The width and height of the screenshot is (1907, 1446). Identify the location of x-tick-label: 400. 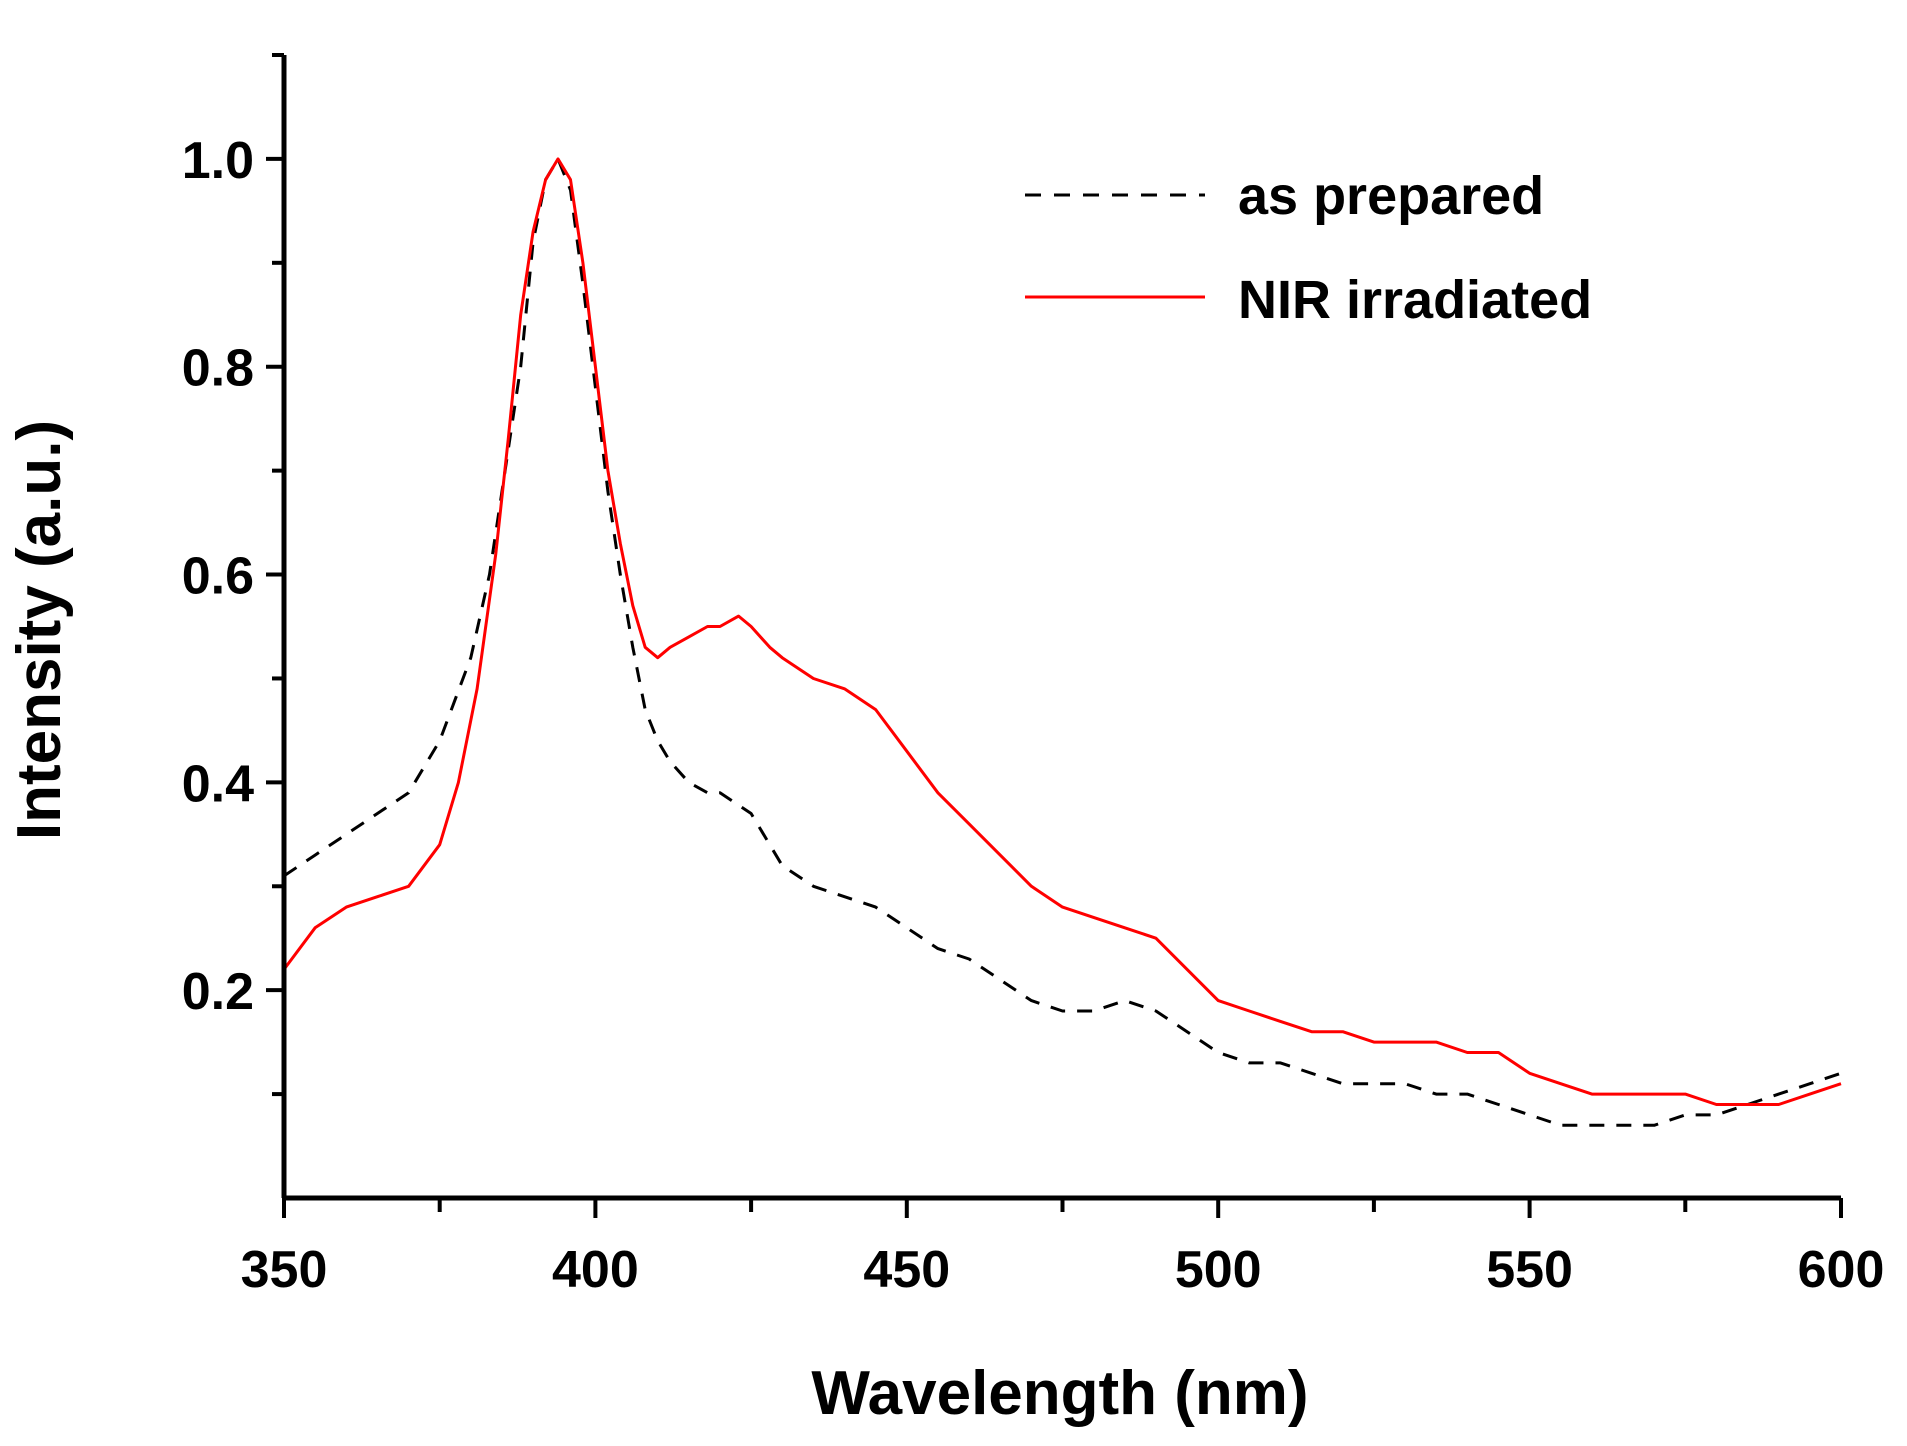
(595, 1270).